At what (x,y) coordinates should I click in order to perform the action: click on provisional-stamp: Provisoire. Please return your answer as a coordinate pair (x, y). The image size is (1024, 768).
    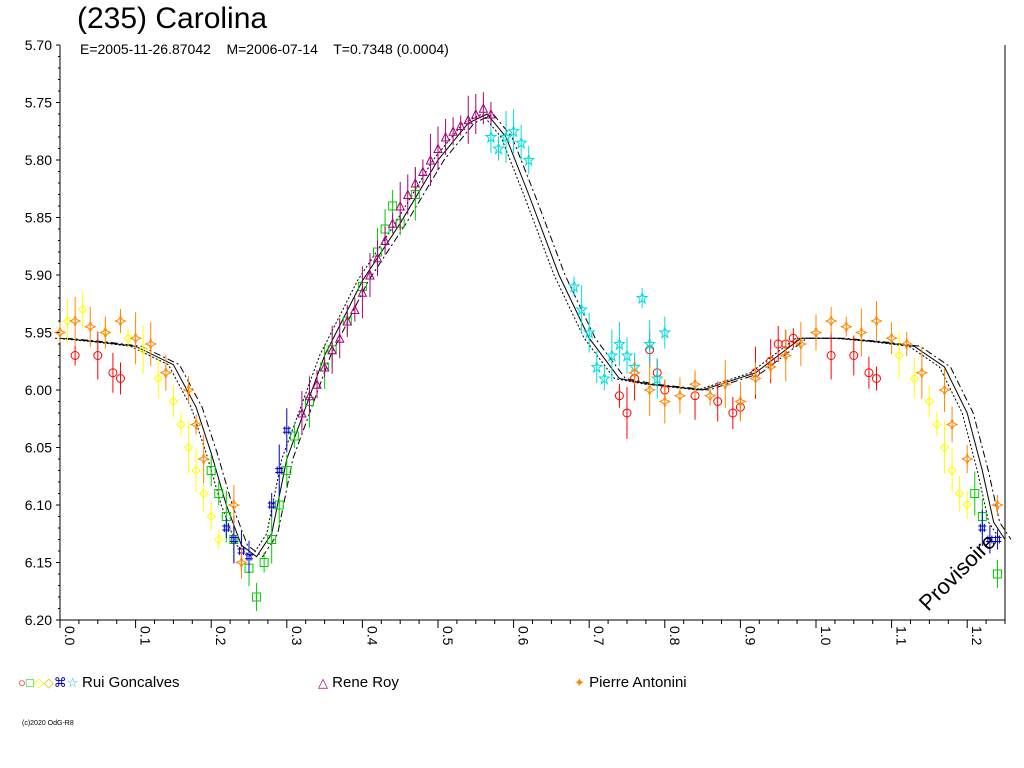
    Looking at the image, I should click on (957, 572).